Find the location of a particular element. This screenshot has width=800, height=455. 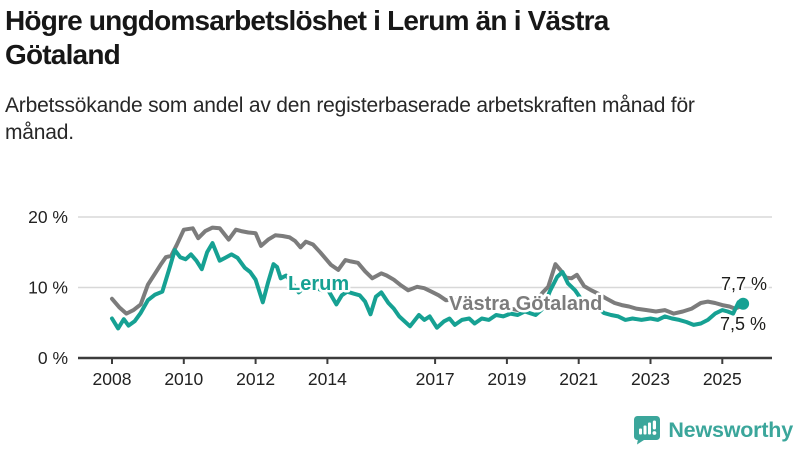

series-label-v-stra-g-taland: Västra Götaland is located at coordinates (525, 304).